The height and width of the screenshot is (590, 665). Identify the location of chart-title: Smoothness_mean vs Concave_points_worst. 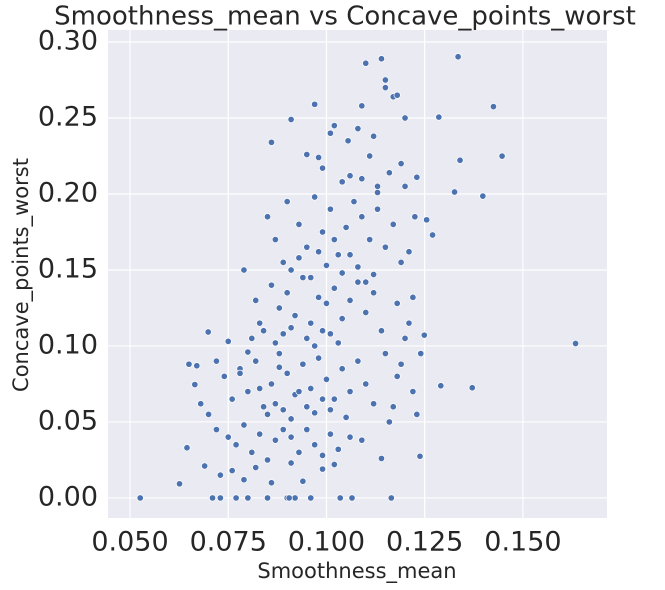
(345, 17).